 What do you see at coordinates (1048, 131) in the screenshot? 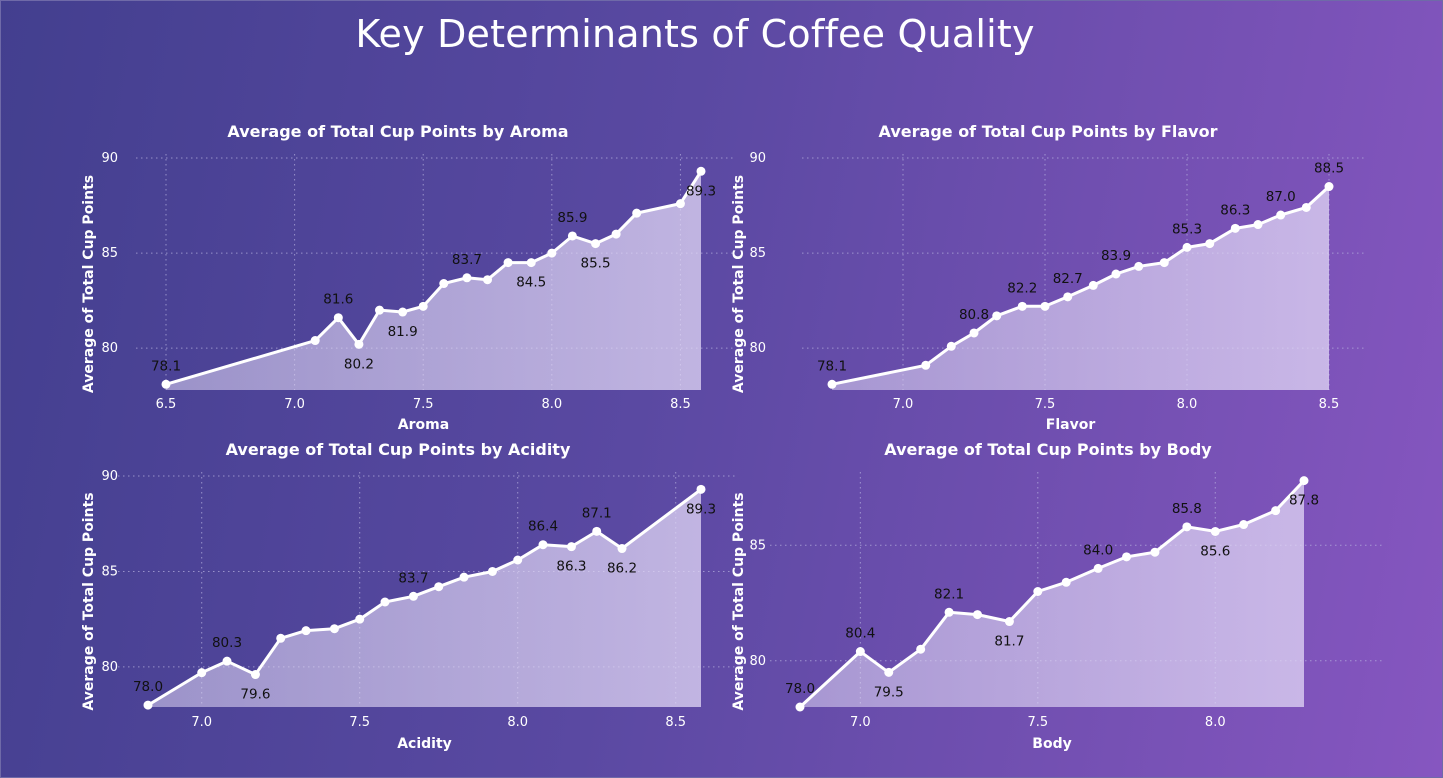
I see `chart-title: Average of Total Cup Points by Flavor` at bounding box center [1048, 131].